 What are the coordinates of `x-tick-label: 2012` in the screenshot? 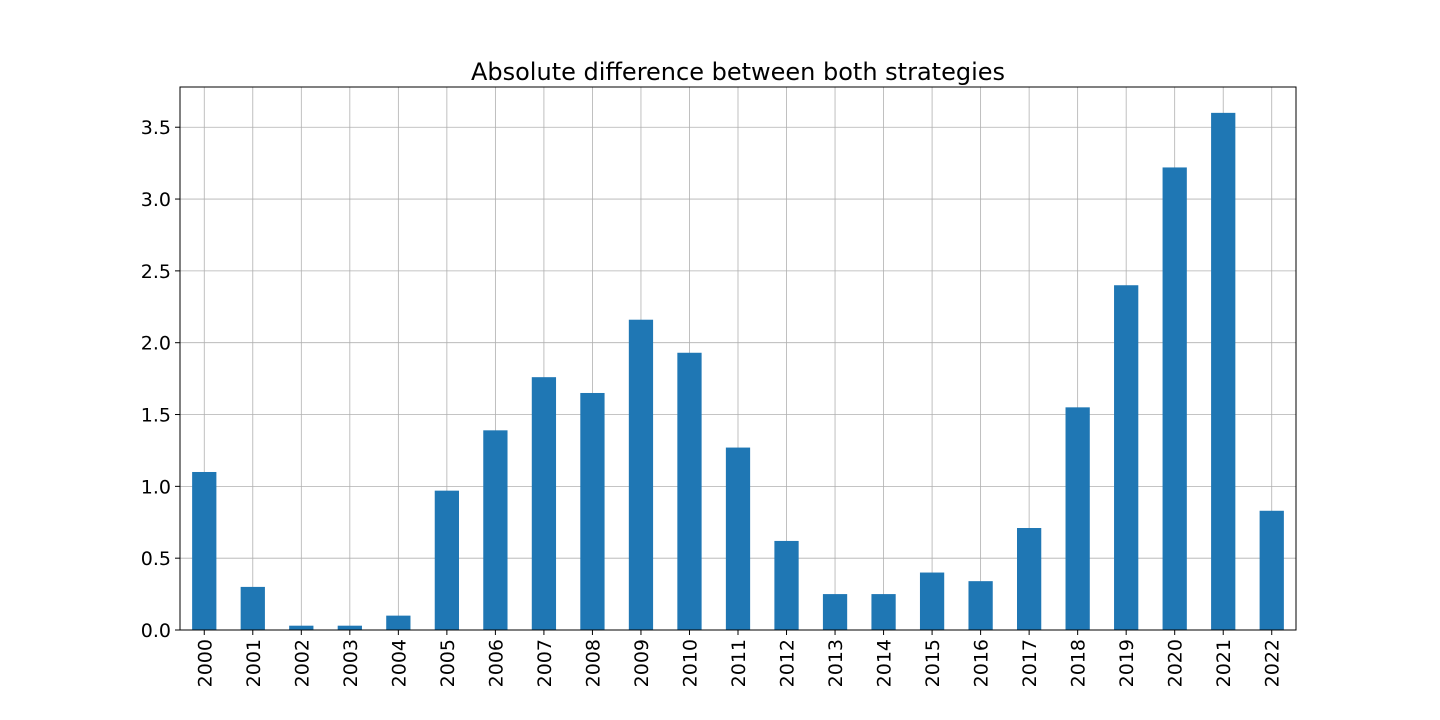 It's located at (788, 663).